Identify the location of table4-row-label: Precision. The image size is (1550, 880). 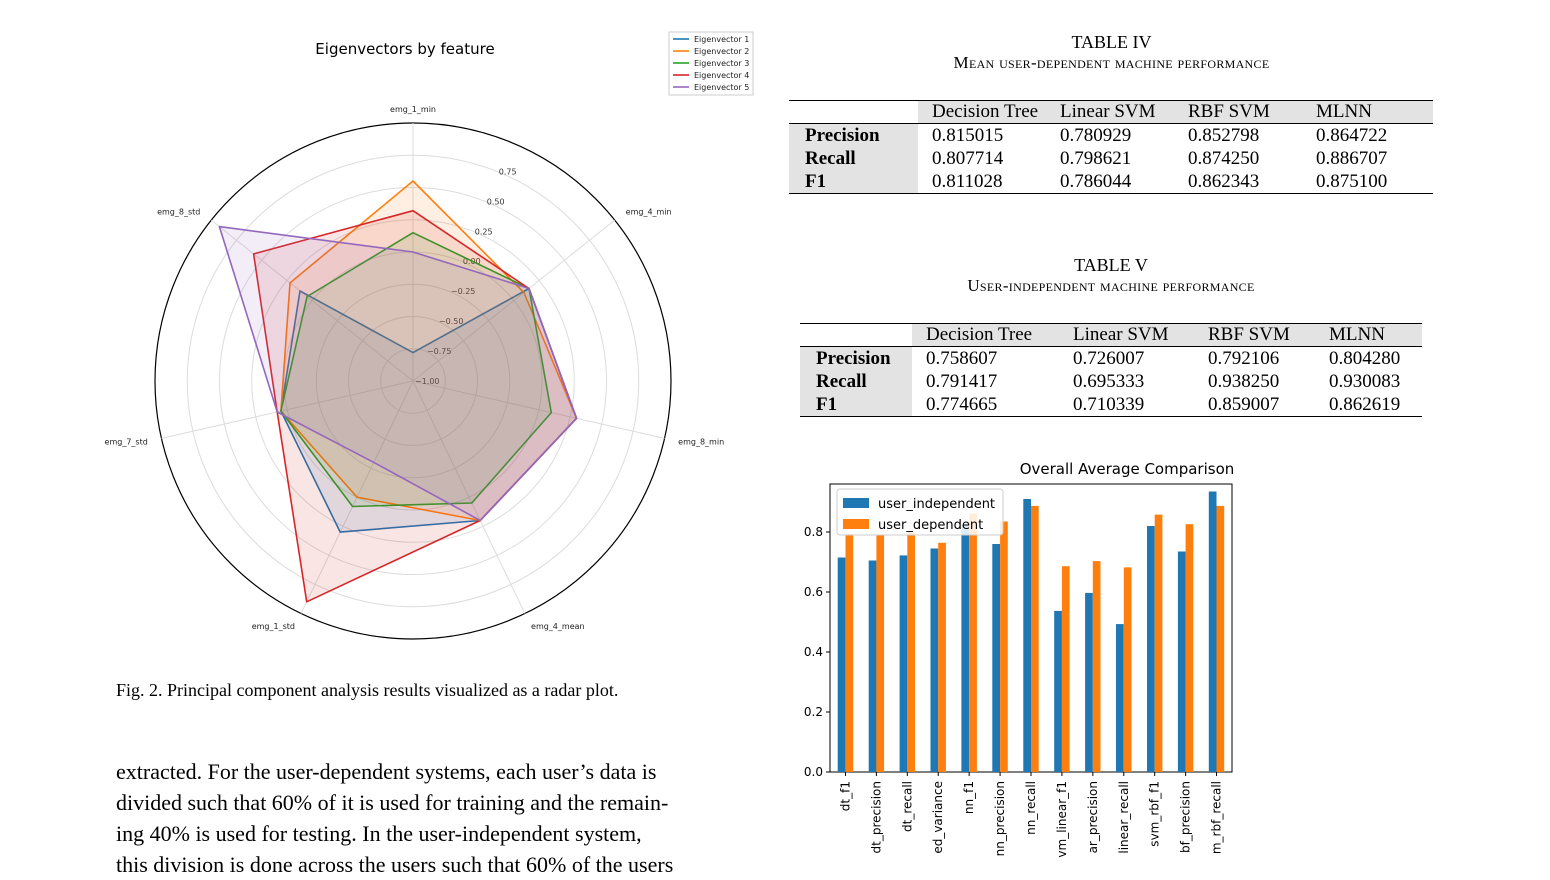
(853, 135).